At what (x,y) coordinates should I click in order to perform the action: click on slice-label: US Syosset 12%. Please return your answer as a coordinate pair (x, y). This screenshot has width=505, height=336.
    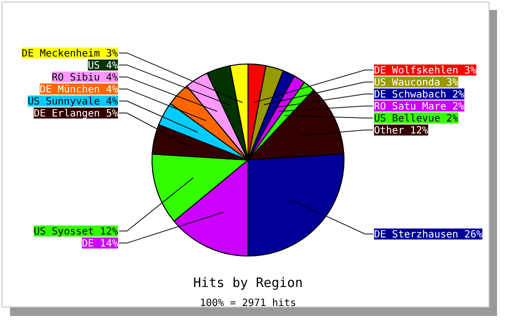
    Looking at the image, I should click on (76, 232).